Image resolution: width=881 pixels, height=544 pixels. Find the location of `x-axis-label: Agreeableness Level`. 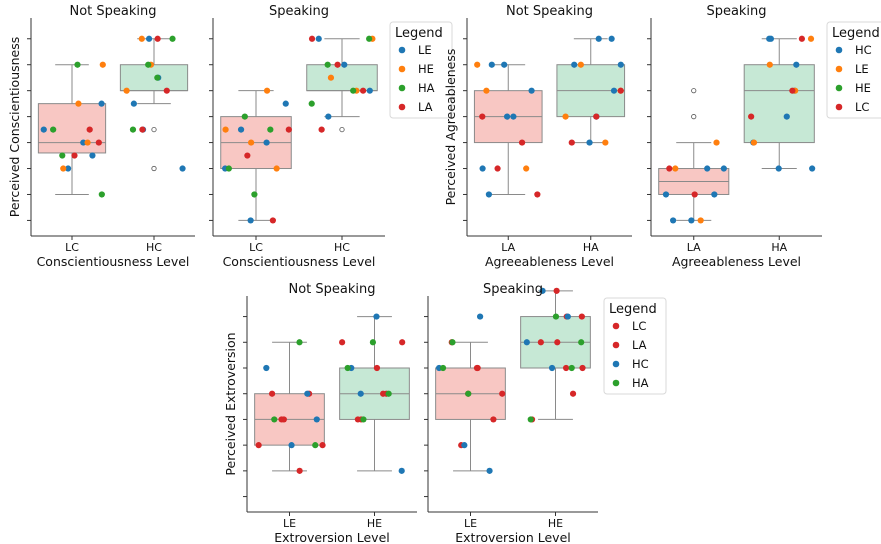

x-axis-label: Agreeableness Level is located at coordinates (549, 261).